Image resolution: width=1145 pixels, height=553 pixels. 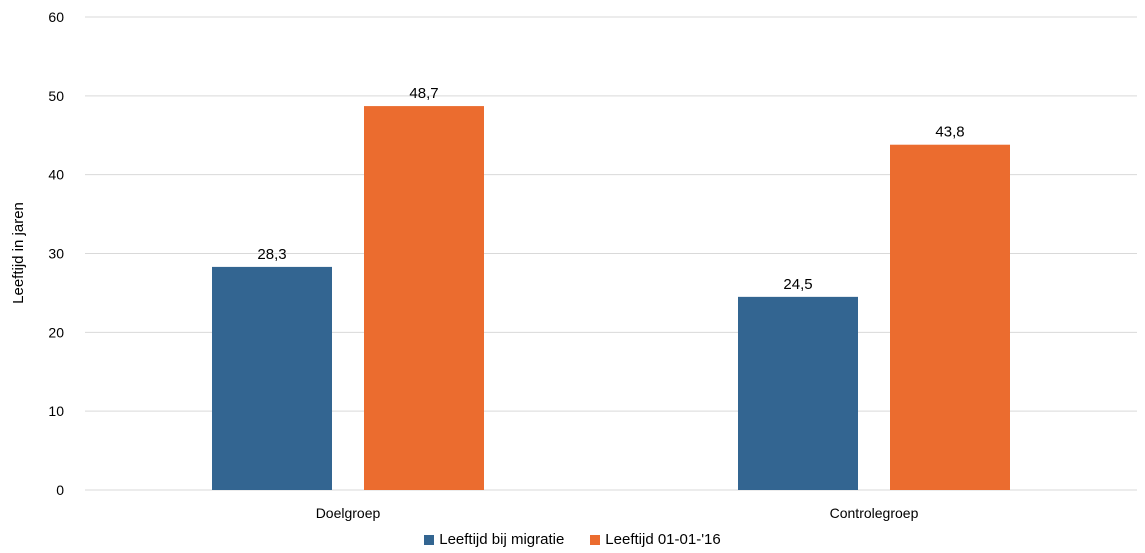 I want to click on legend-item-series-2: Leeftijd 01-01-'16, so click(x=655, y=539).